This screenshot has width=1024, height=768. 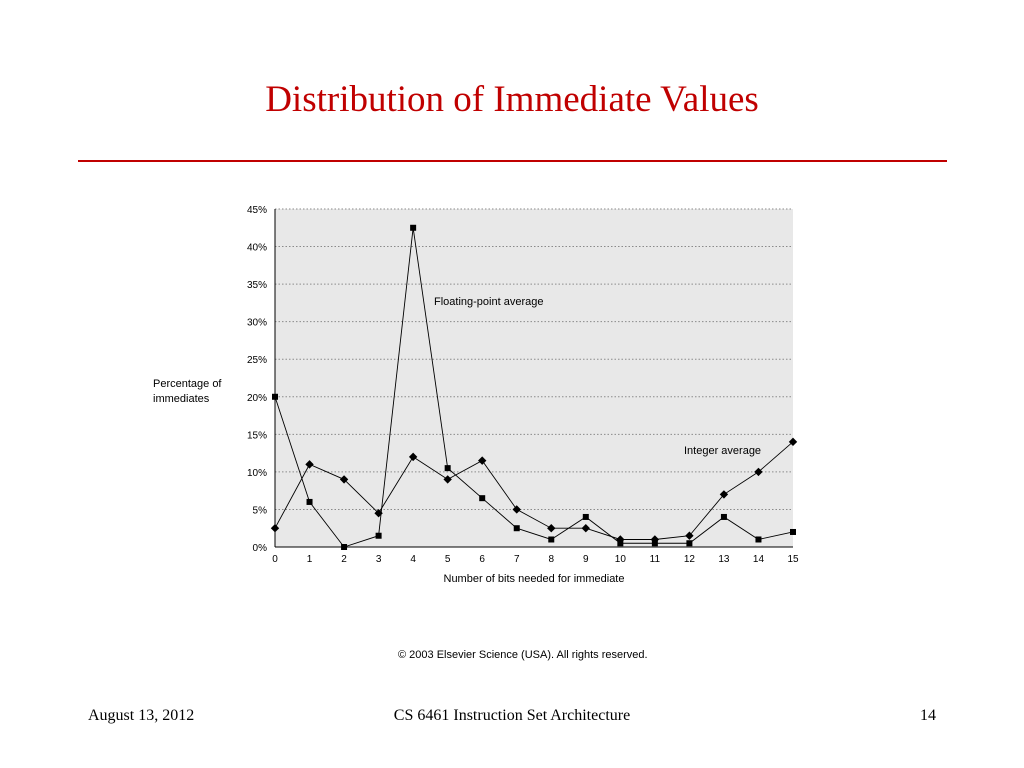 I want to click on series-label-floating-point: Floating-point average, so click(x=488, y=302).